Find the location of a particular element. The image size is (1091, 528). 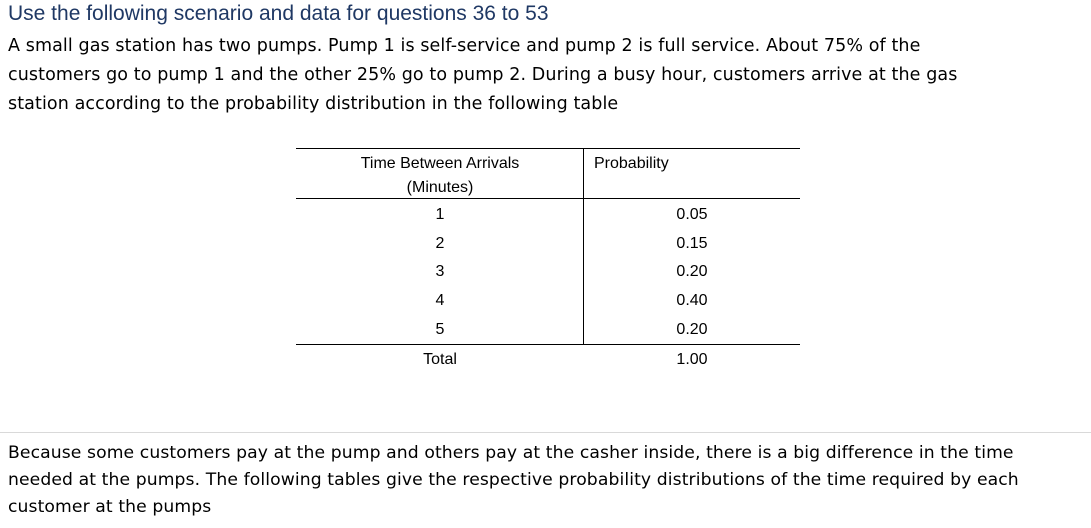

table-cell-probability: 0.40 is located at coordinates (692, 300).